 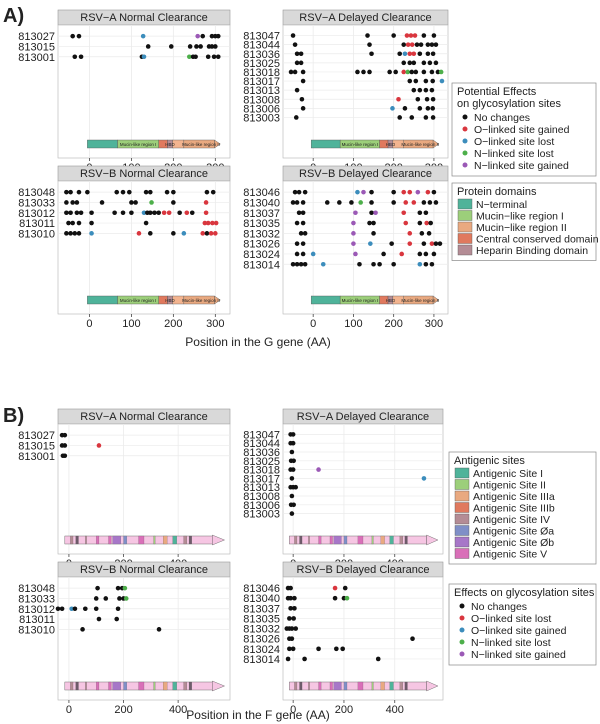 What do you see at coordinates (261, 46) in the screenshot?
I see `figure-a-panel-2-row-label: 813044` at bounding box center [261, 46].